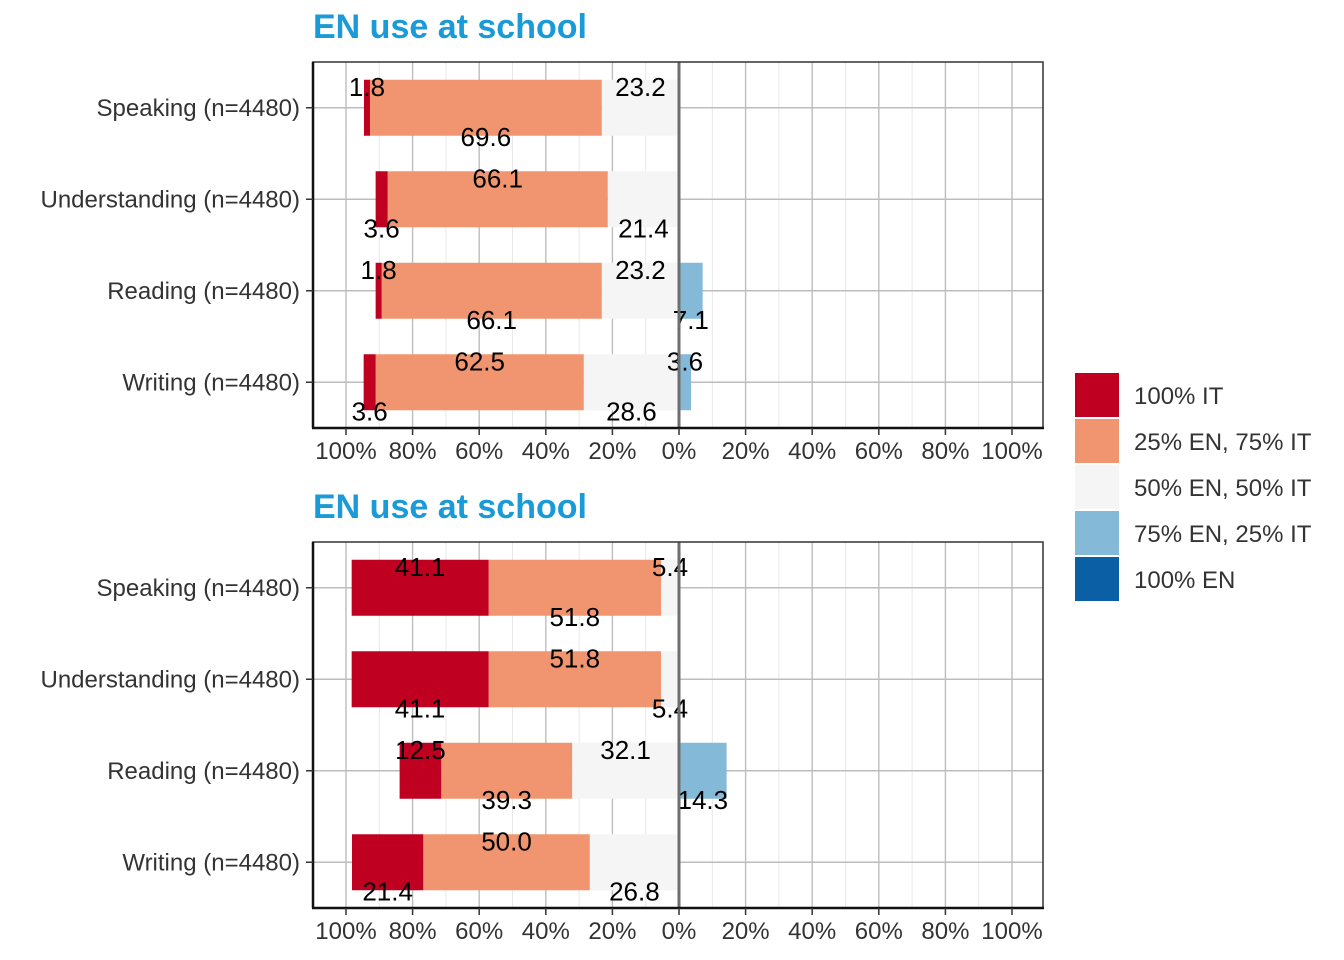 The width and height of the screenshot is (1344, 960). What do you see at coordinates (625, 770) in the screenshot?
I see `bar-50-en-50-it-reading` at bounding box center [625, 770].